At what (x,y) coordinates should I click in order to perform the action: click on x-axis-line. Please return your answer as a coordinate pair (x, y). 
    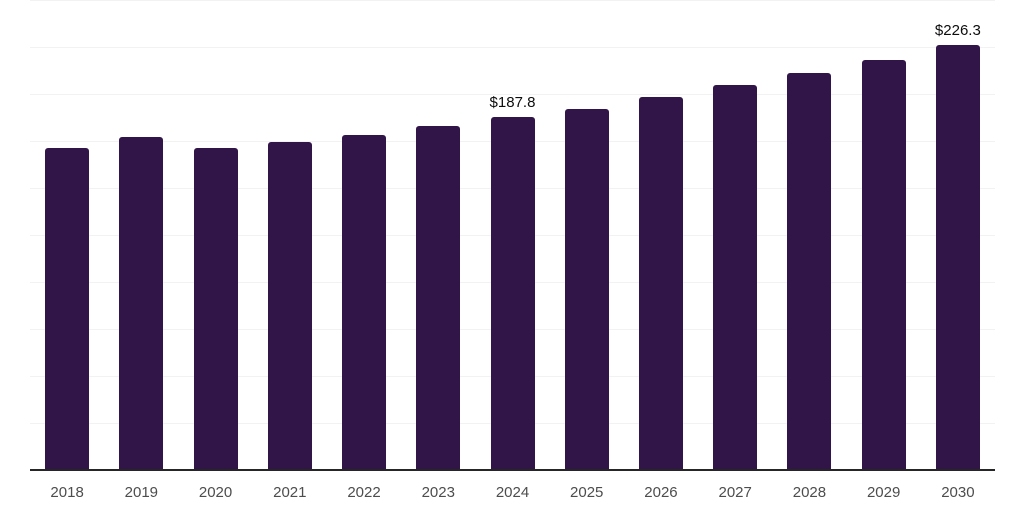
    Looking at the image, I should click on (512, 470).